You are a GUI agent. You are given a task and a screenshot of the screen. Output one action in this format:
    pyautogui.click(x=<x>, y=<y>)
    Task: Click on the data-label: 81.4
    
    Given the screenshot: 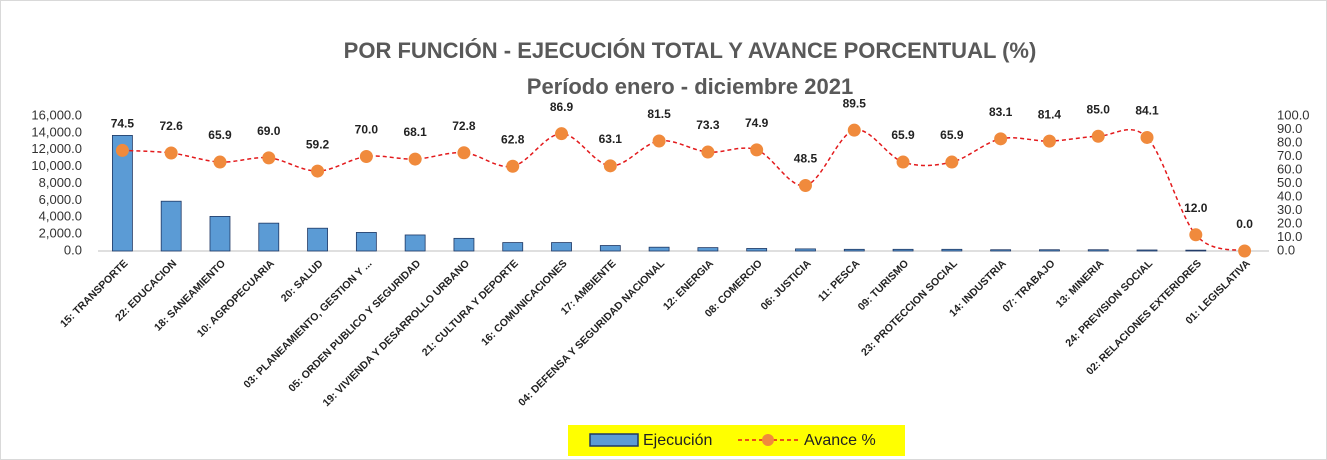 What is the action you would take?
    pyautogui.click(x=1050, y=114)
    